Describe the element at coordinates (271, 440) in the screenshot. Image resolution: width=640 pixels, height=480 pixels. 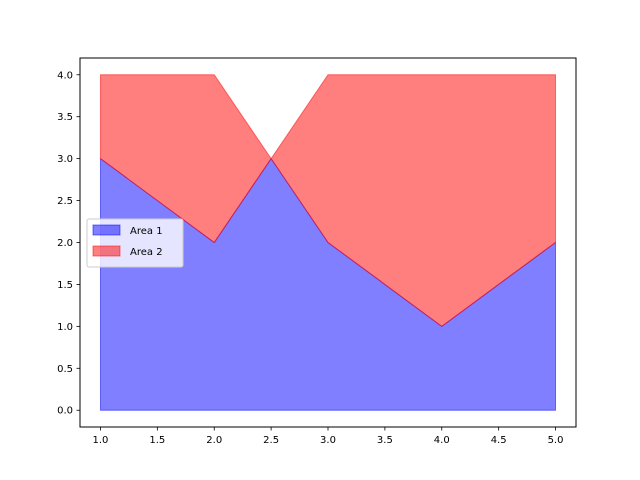
I see `x-tick-label: 2.5` at that location.